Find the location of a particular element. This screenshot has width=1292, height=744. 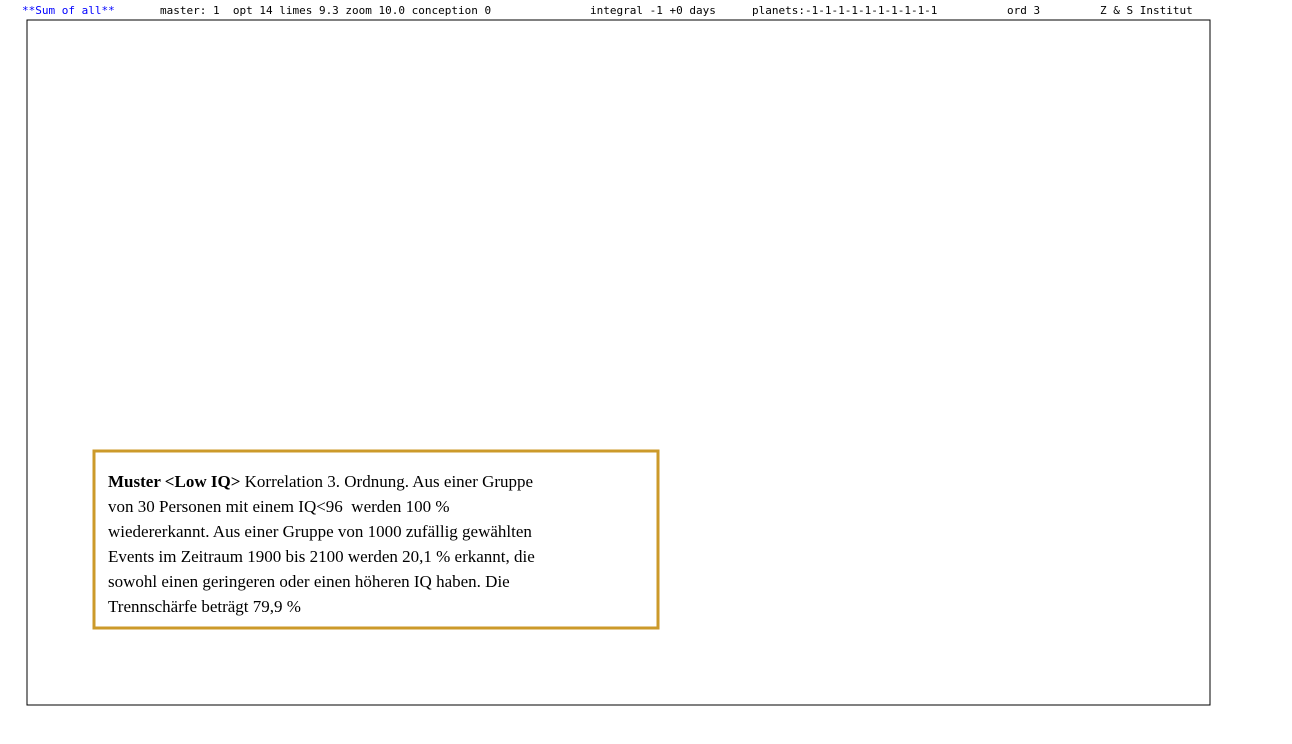

header-text: planets:-1-1-1-1-1-1-1-1-1-1 is located at coordinates (844, 10).